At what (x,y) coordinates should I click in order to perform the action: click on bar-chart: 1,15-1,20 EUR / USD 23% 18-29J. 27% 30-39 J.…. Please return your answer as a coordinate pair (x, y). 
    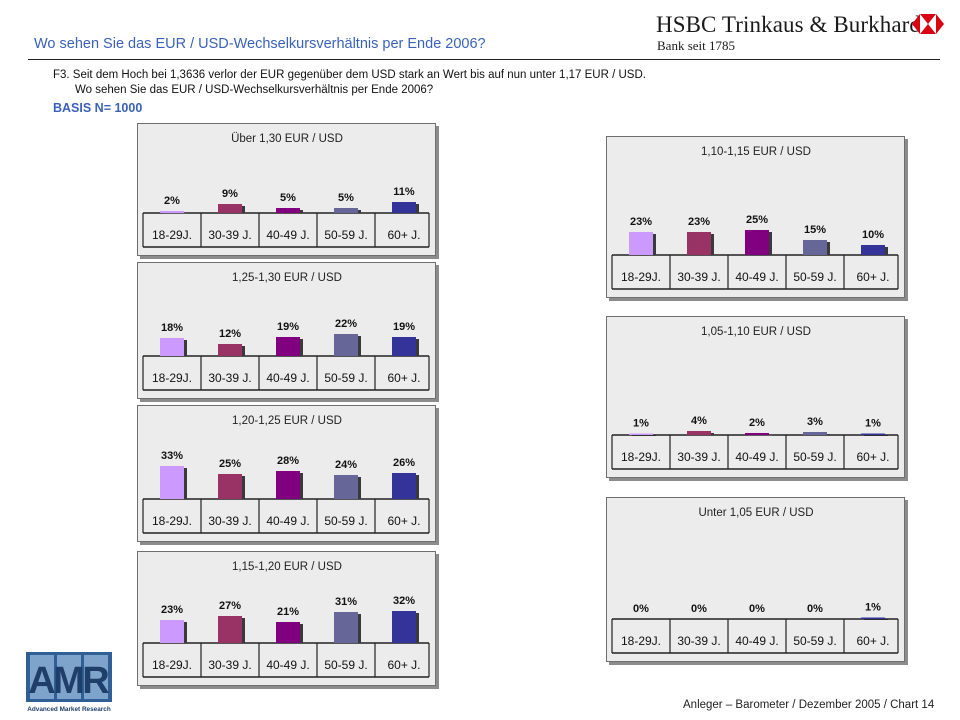
    Looking at the image, I should click on (288, 620).